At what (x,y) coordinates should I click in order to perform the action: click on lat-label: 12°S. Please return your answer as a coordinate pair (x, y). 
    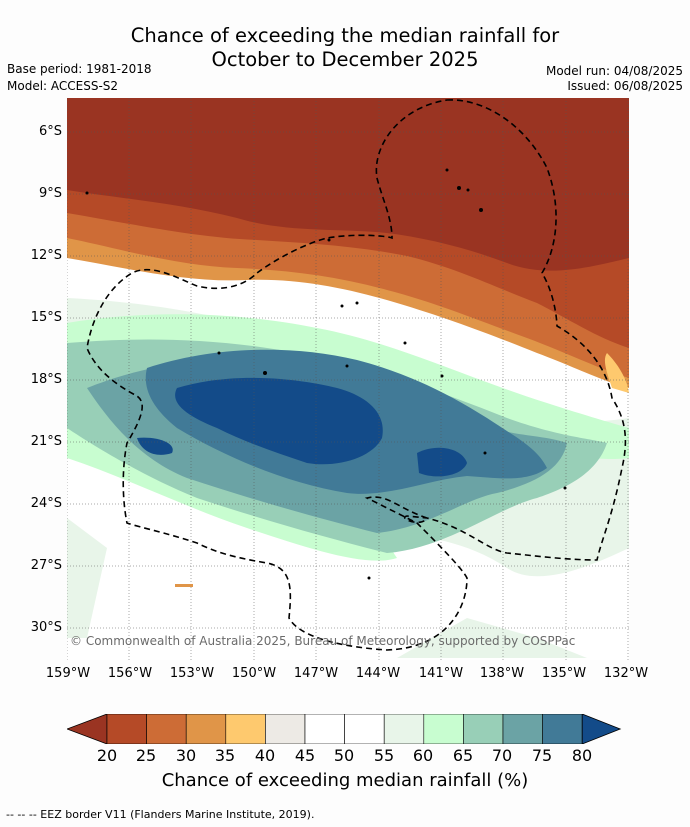
    Looking at the image, I should click on (46, 255).